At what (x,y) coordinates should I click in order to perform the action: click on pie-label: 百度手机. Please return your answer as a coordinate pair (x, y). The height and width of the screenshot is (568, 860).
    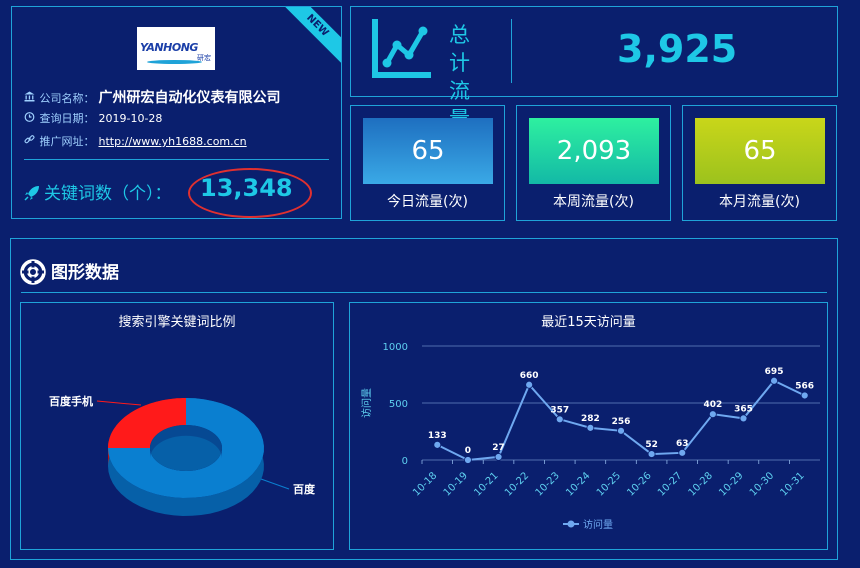
    Looking at the image, I should click on (71, 401).